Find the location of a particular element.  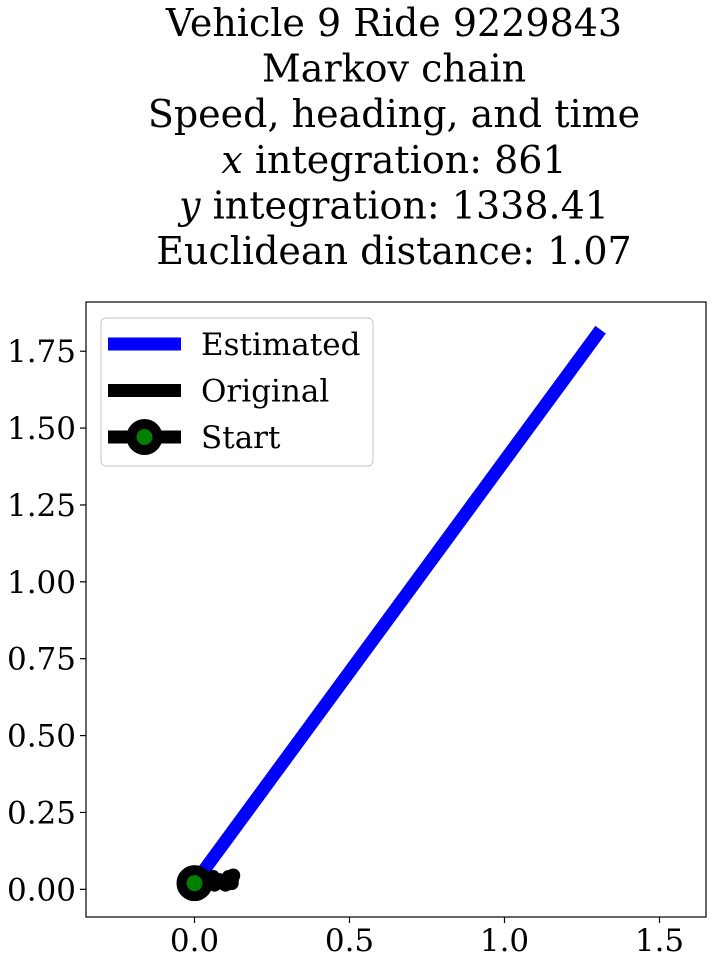

y-tick-label: 1.75 is located at coordinates (41, 352).